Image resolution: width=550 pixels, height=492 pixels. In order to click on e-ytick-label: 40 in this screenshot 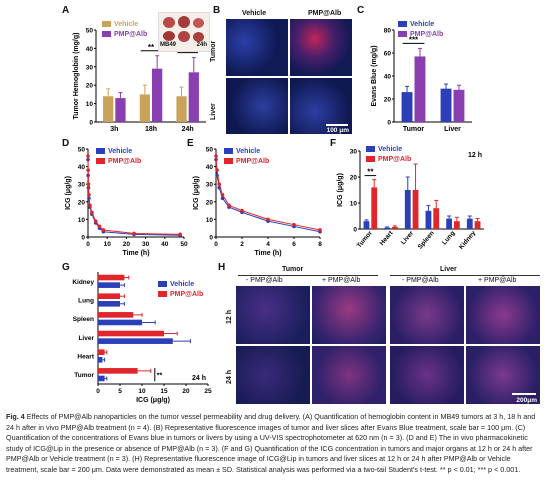, I will do `click(210, 167)`.